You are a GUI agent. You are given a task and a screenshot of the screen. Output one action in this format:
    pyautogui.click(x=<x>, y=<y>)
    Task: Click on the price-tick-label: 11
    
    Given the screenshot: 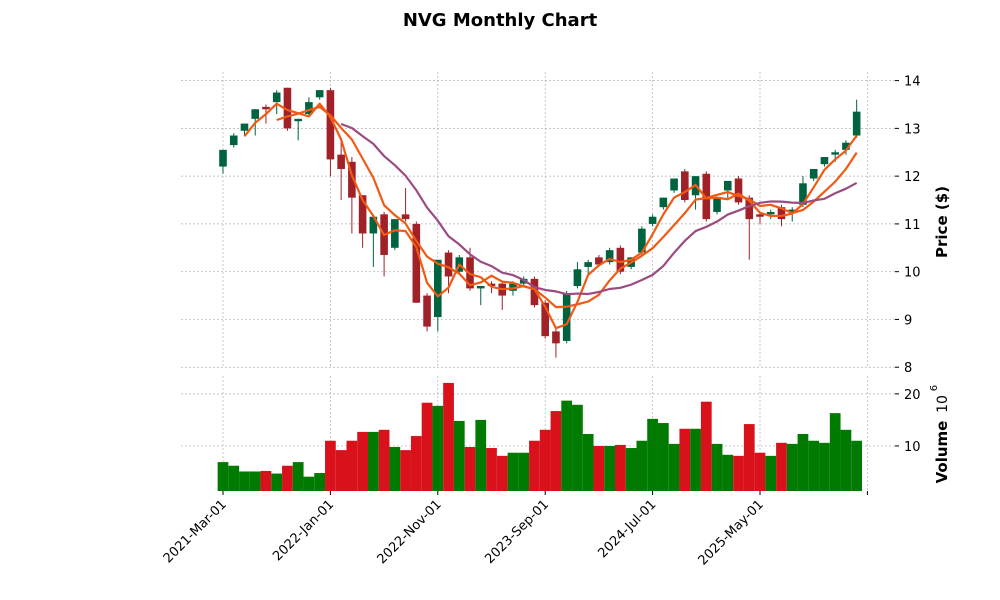 What is the action you would take?
    pyautogui.click(x=912, y=225)
    